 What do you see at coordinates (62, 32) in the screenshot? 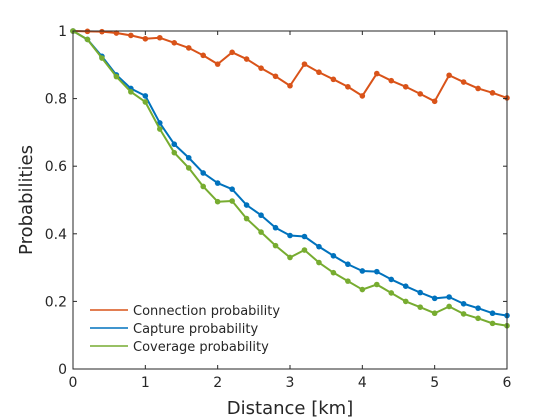
I see `y-tick-label: 1` at bounding box center [62, 32].